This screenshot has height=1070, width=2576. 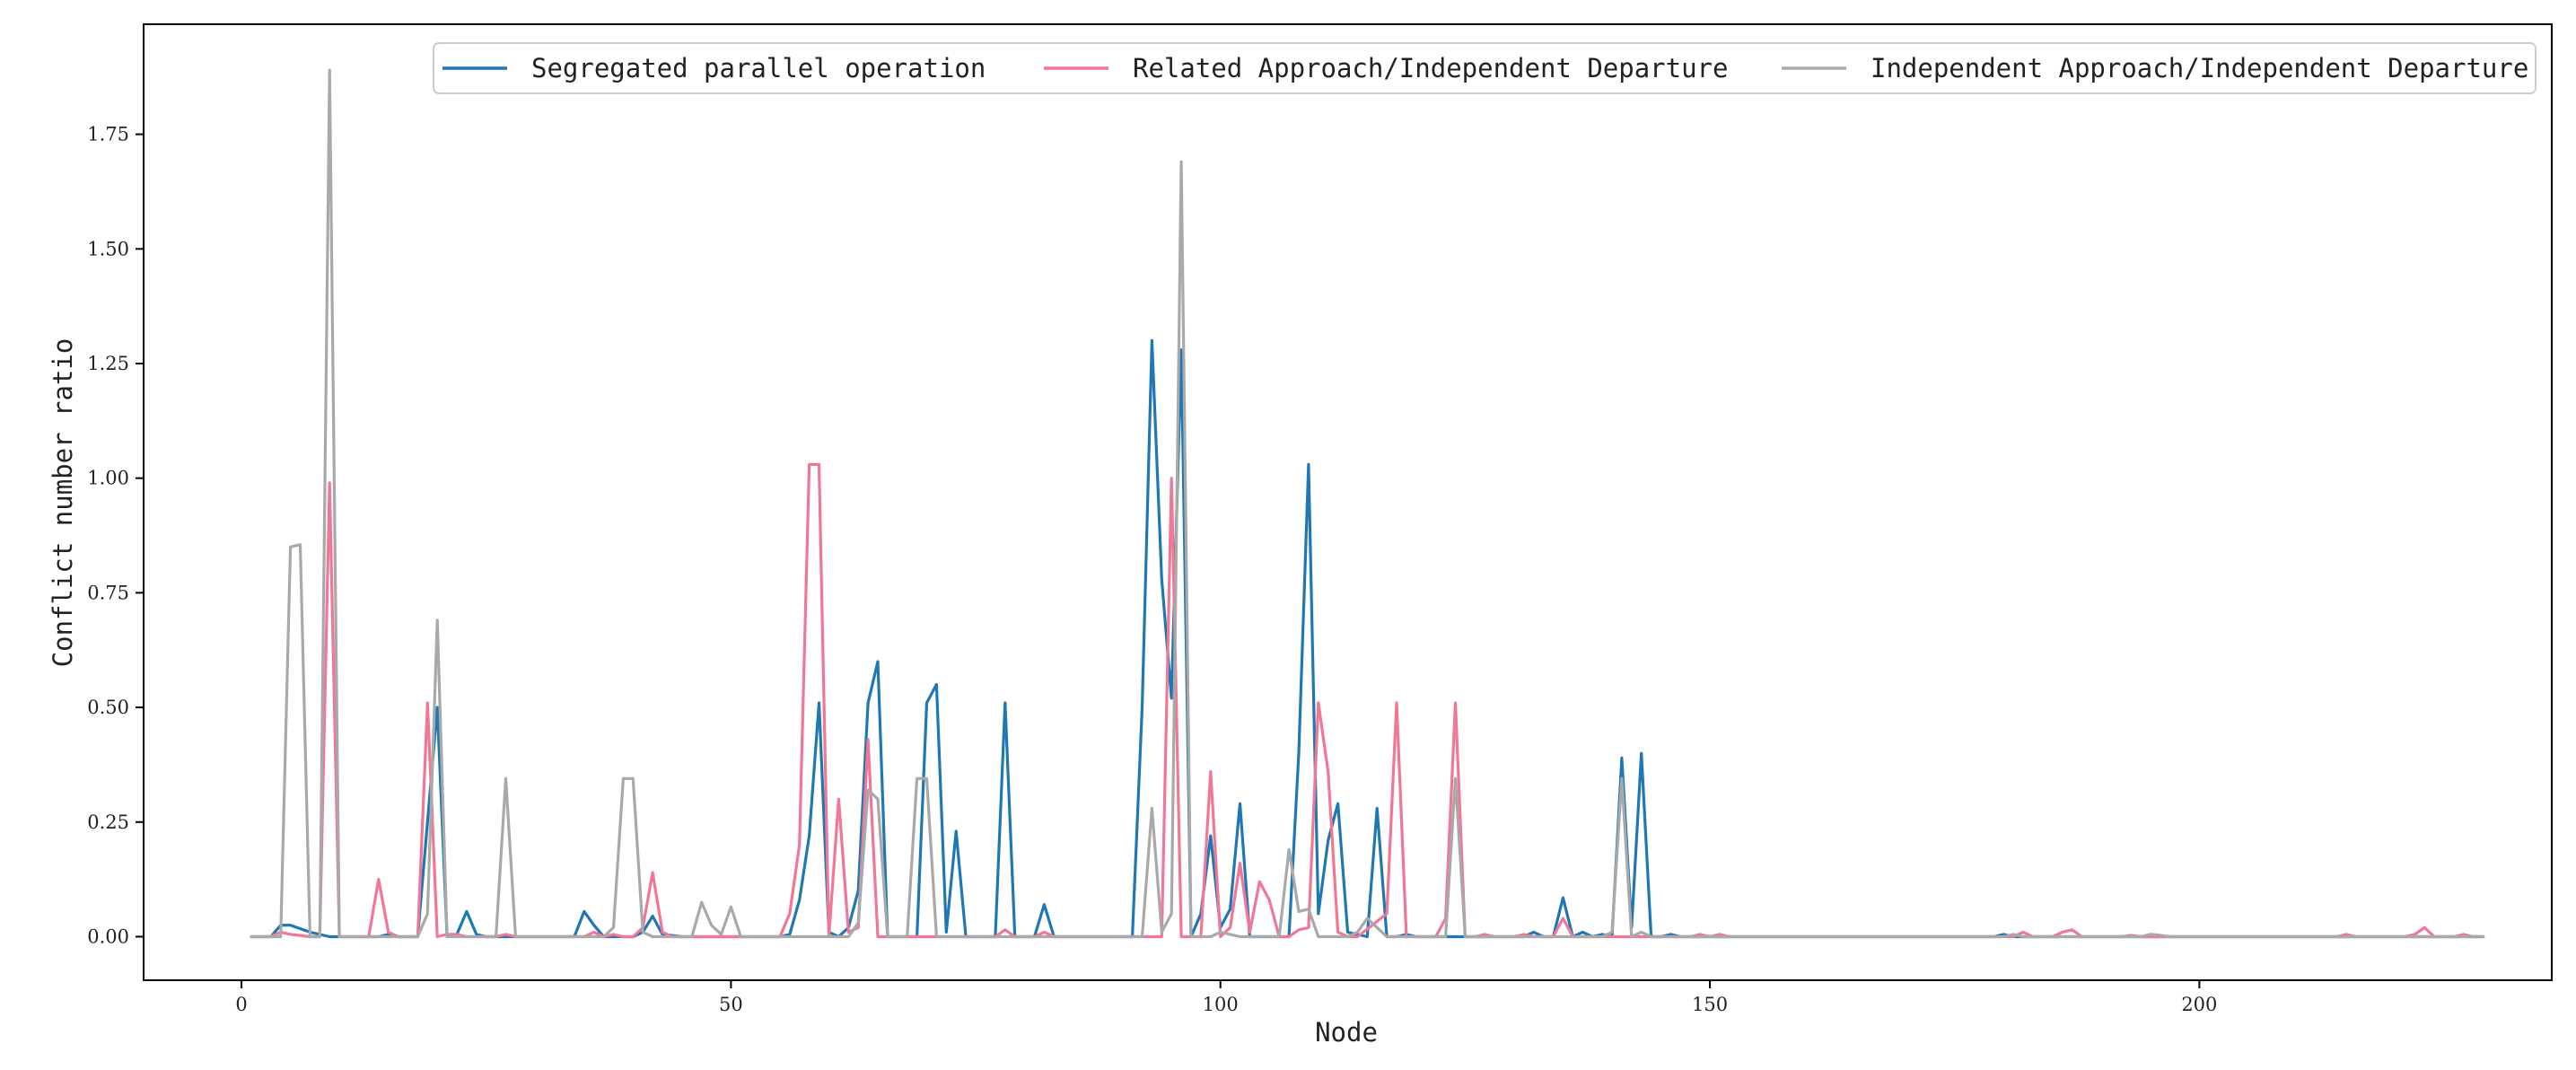 What do you see at coordinates (108, 822) in the screenshot?
I see `y-tick-label: 0.25` at bounding box center [108, 822].